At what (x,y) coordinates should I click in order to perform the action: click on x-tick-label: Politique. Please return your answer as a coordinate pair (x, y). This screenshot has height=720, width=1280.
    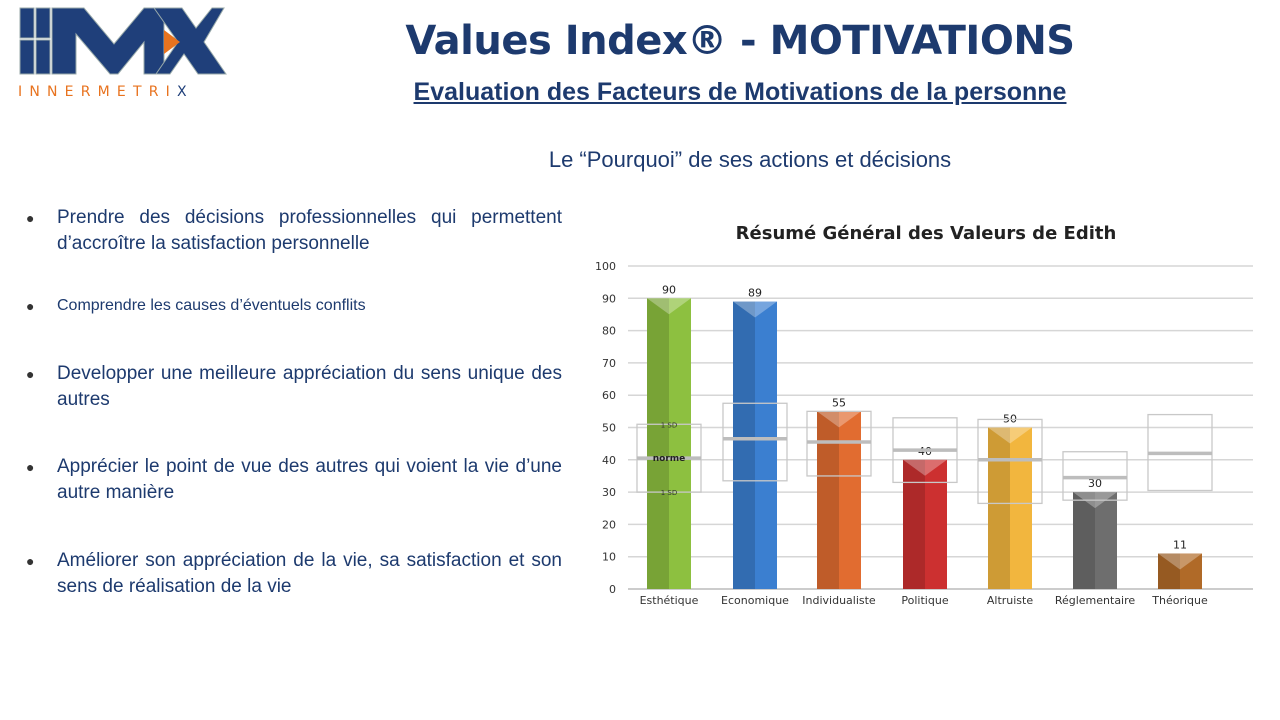
    Looking at the image, I should click on (924, 600).